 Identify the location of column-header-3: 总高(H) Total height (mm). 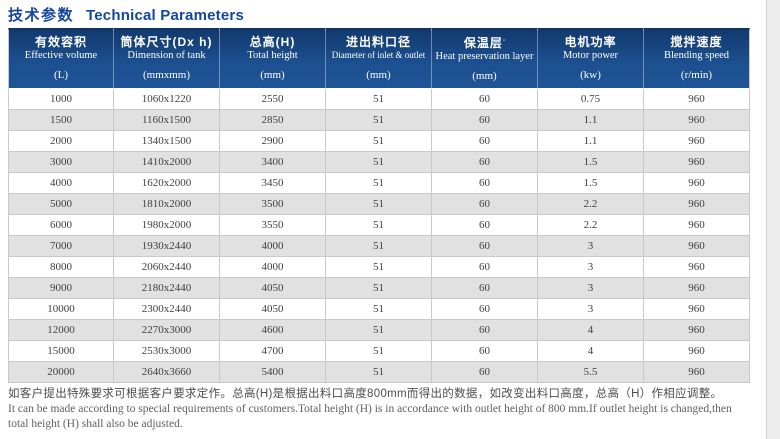
(273, 58).